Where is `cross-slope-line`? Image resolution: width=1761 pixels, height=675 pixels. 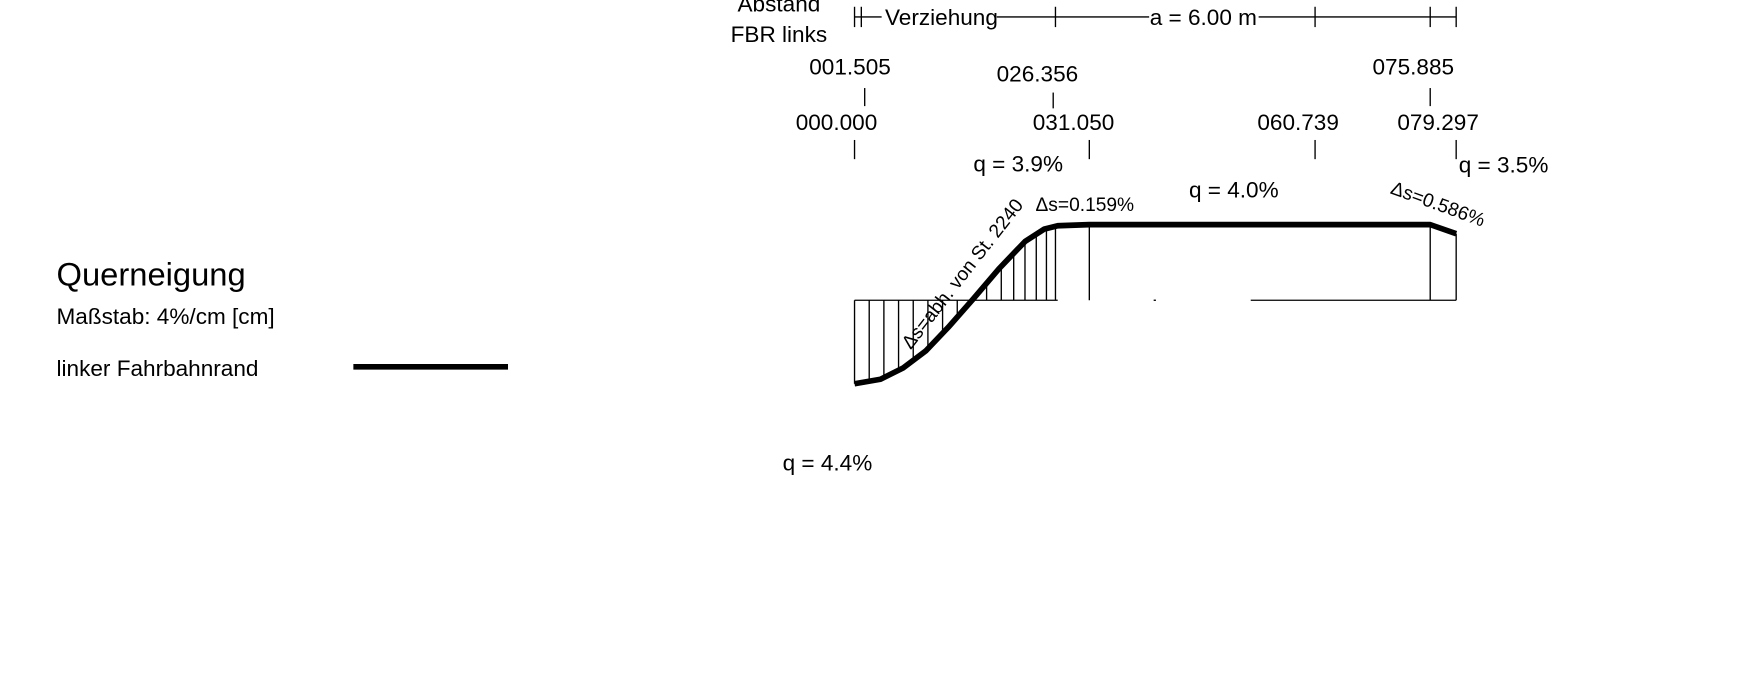
cross-slope-line is located at coordinates (1156, 304).